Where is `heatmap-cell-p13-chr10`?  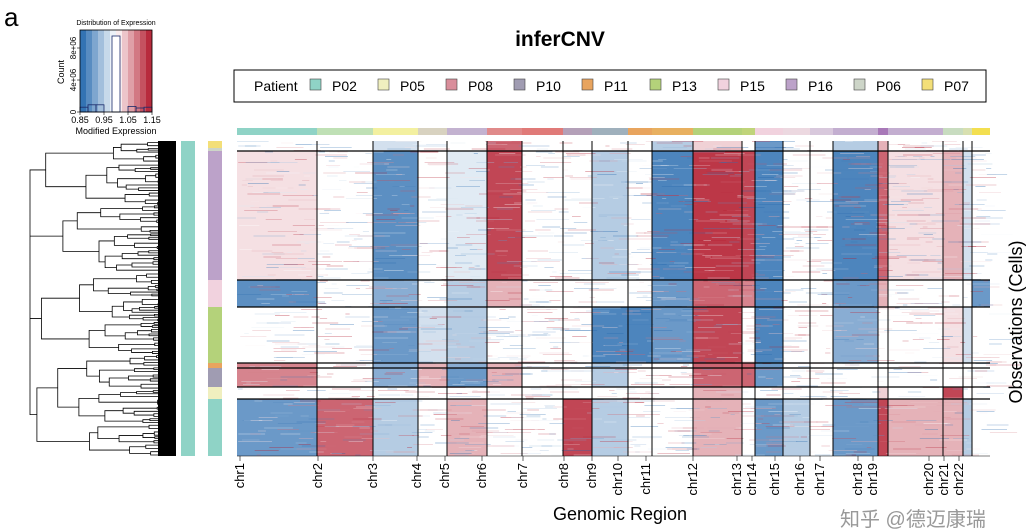 heatmap-cell-p13-chr10 is located at coordinates (640, 335).